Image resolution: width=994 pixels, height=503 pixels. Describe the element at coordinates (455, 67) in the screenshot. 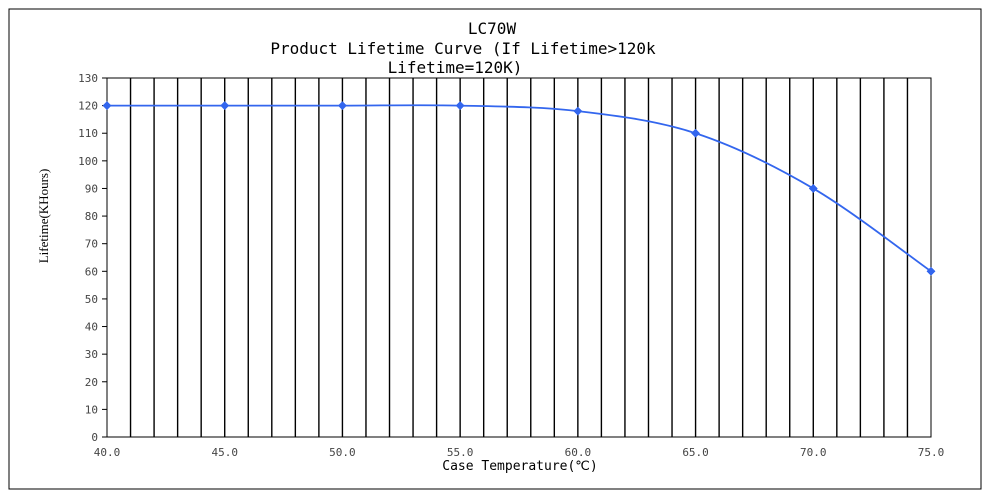

I see `title-line-3: Lifetime=120K)` at that location.